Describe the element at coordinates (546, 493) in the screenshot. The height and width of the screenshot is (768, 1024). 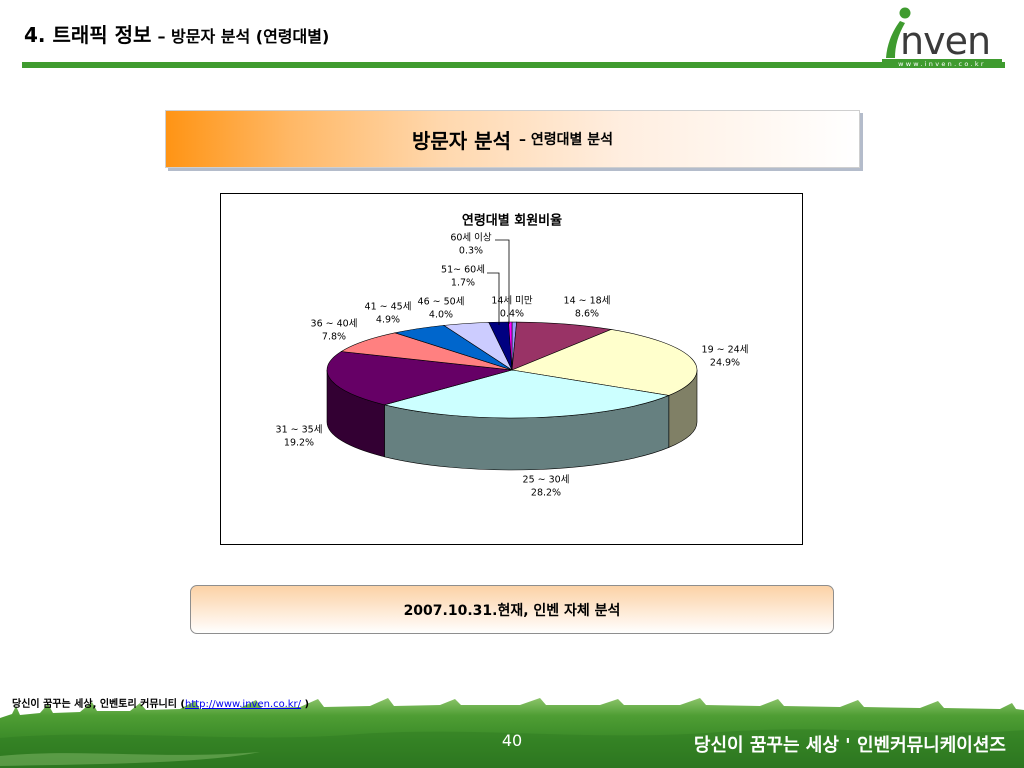
I see `pie-label-value: 28.2%` at that location.